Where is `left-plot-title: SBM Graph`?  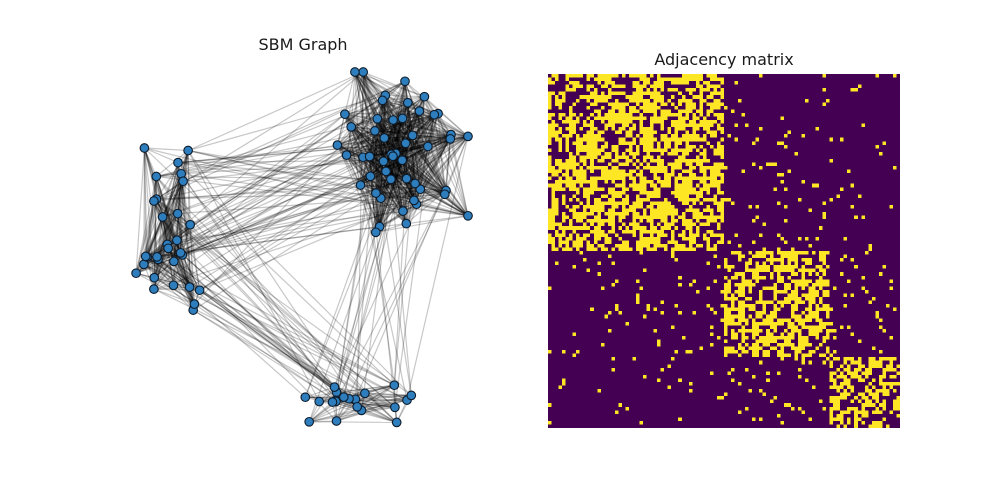 left-plot-title: SBM Graph is located at coordinates (303, 44).